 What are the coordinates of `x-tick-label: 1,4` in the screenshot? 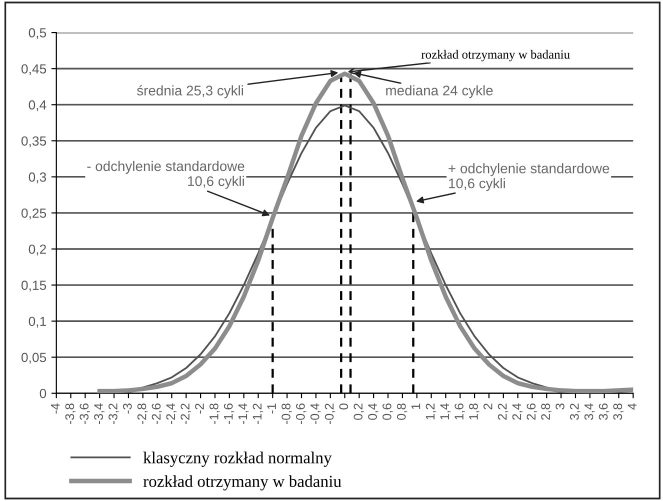 It's located at (445, 411).